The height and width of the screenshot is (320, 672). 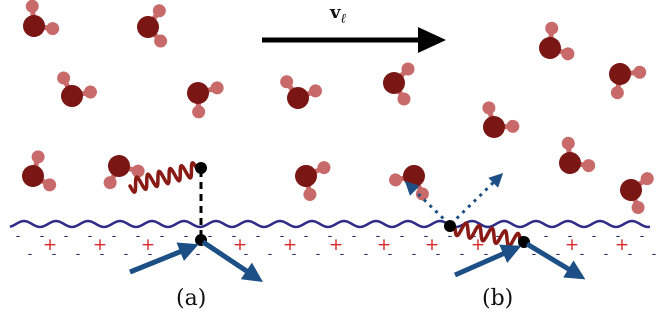 What do you see at coordinates (201, 168) in the screenshot?
I see `anchor-dot-top` at bounding box center [201, 168].